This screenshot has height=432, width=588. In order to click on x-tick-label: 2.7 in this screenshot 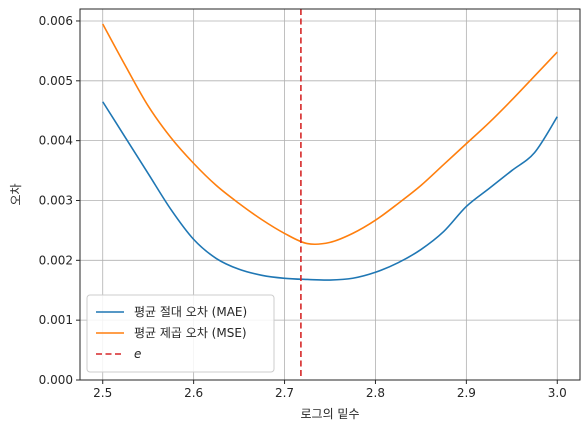, I will do `click(284, 393)`.